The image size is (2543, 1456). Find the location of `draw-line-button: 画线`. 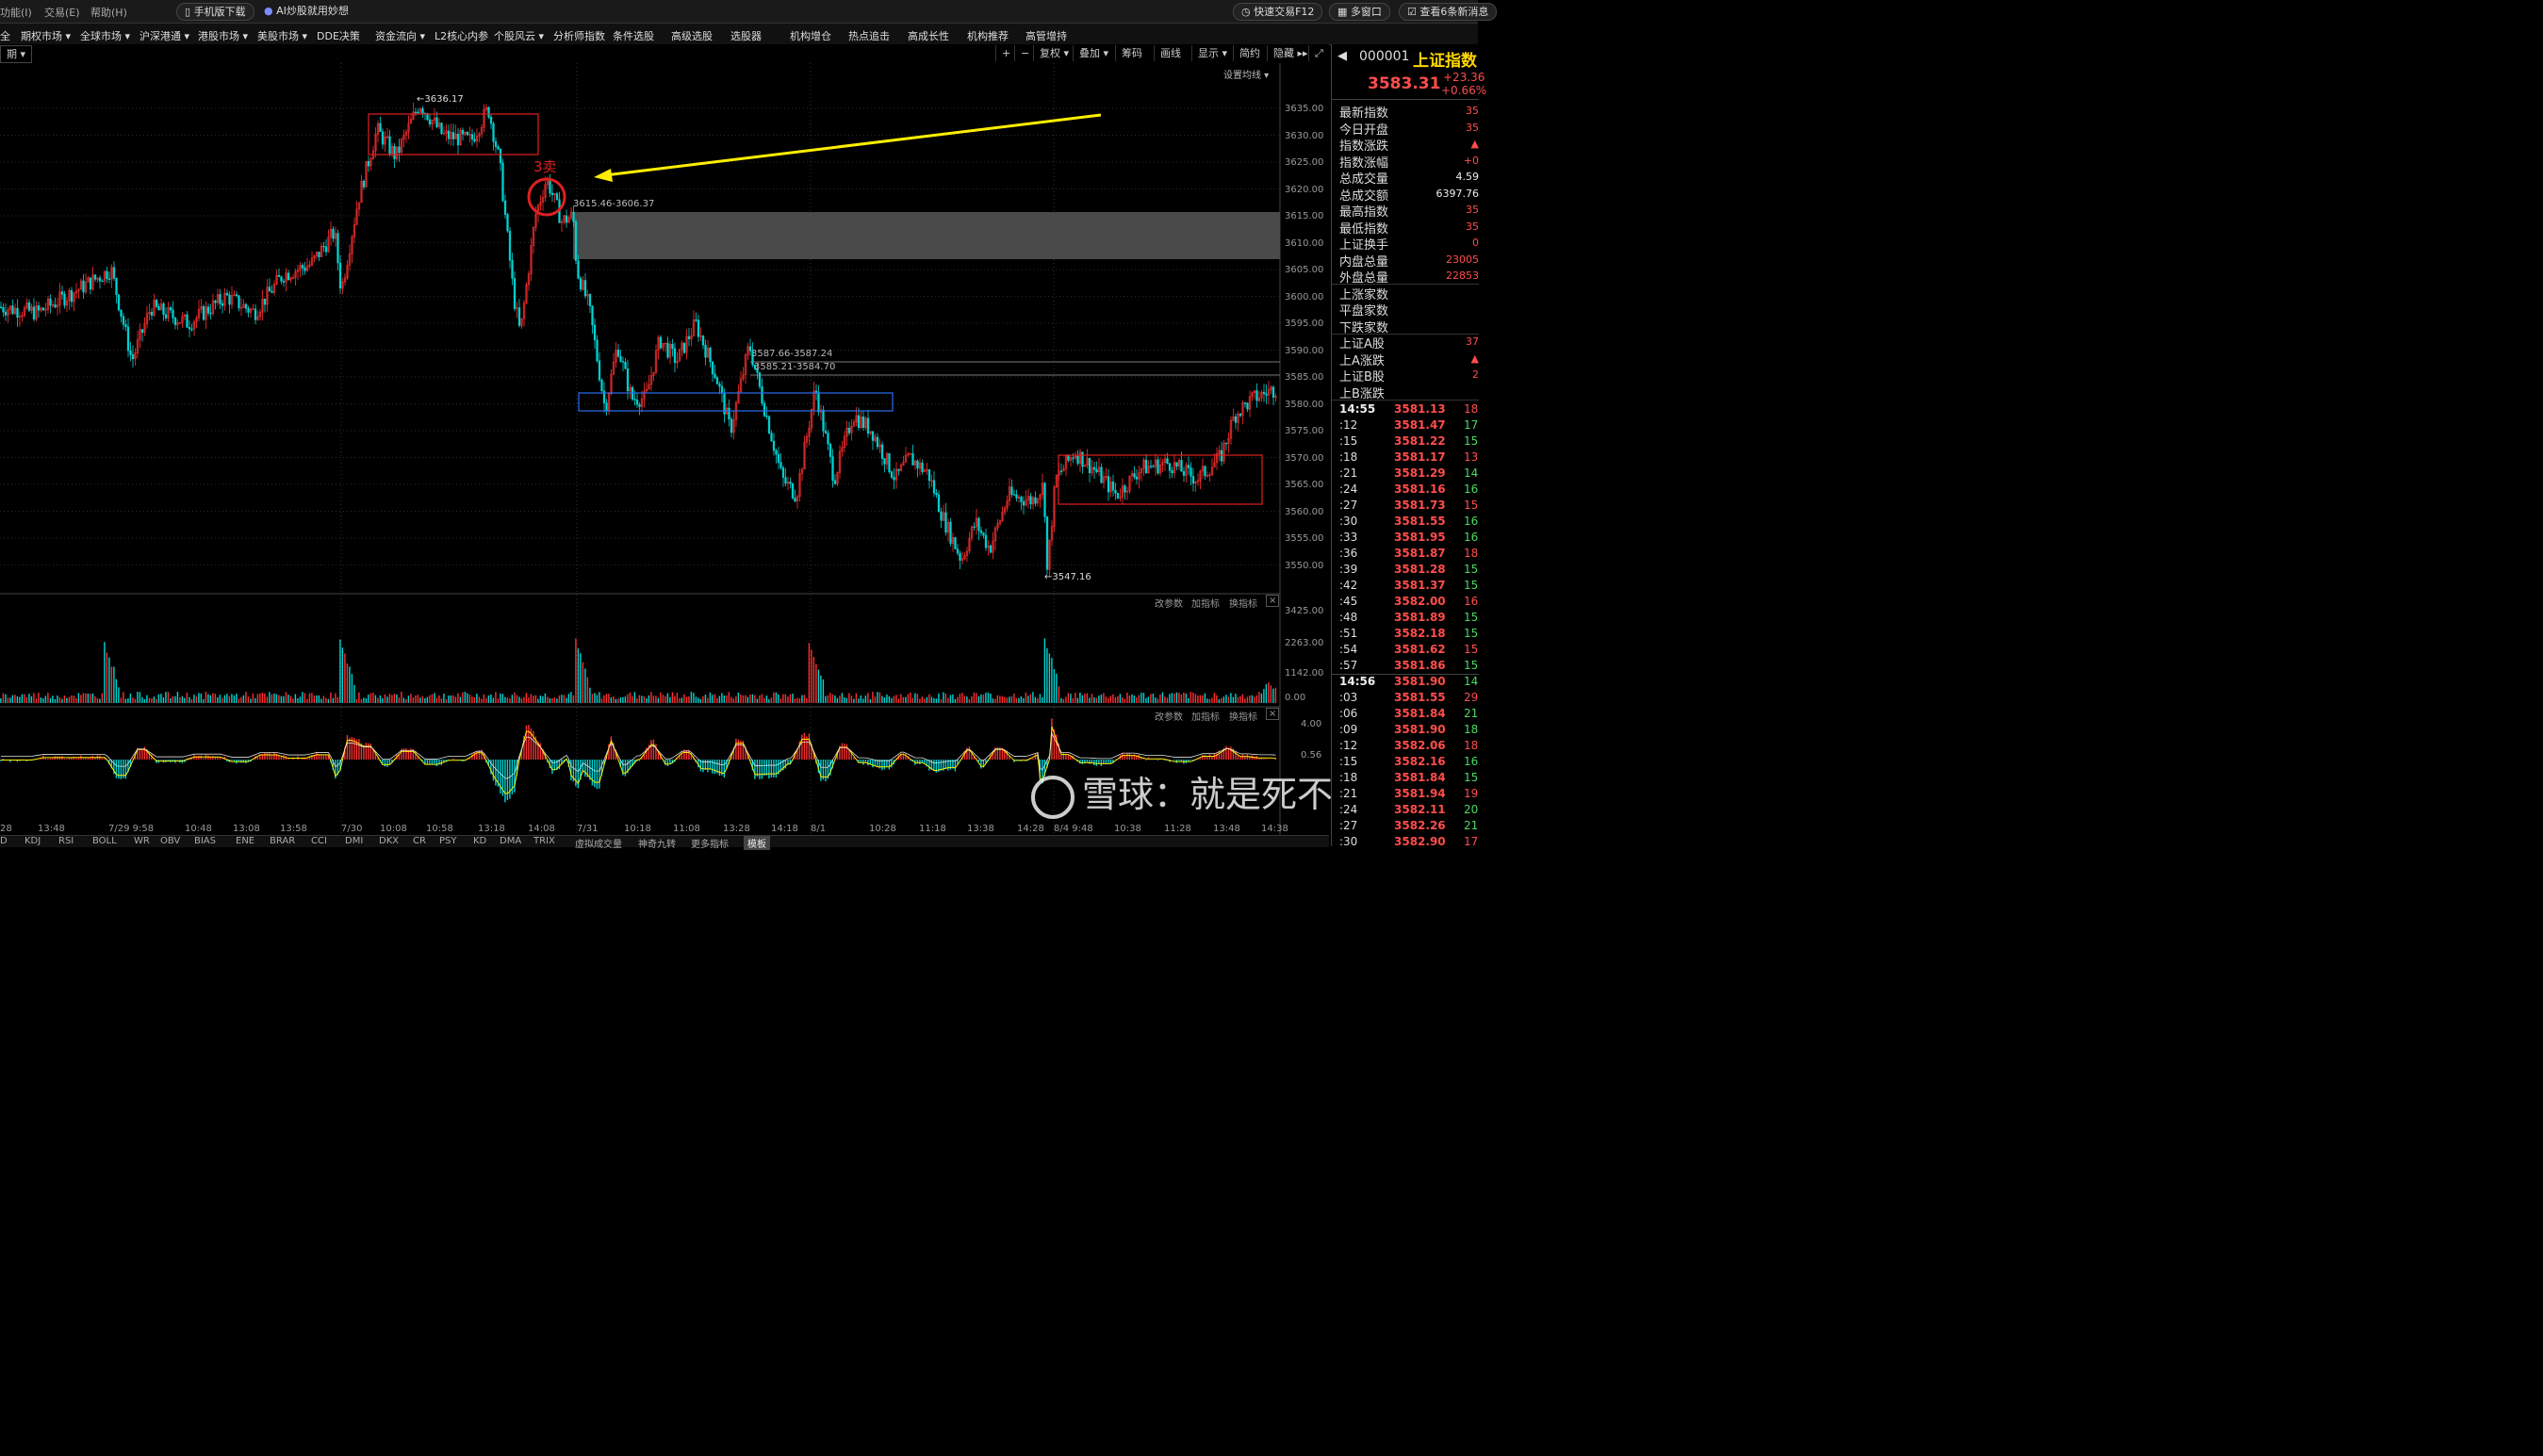

draw-line-button: 画线 is located at coordinates (1170, 53).